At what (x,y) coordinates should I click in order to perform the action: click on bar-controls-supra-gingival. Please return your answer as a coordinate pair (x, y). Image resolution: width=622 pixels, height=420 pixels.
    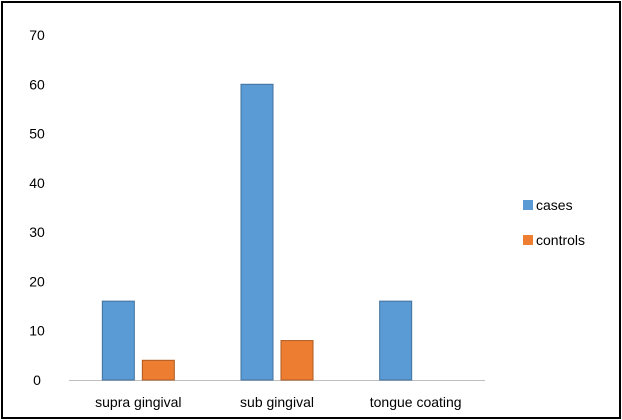
    Looking at the image, I should click on (158, 370).